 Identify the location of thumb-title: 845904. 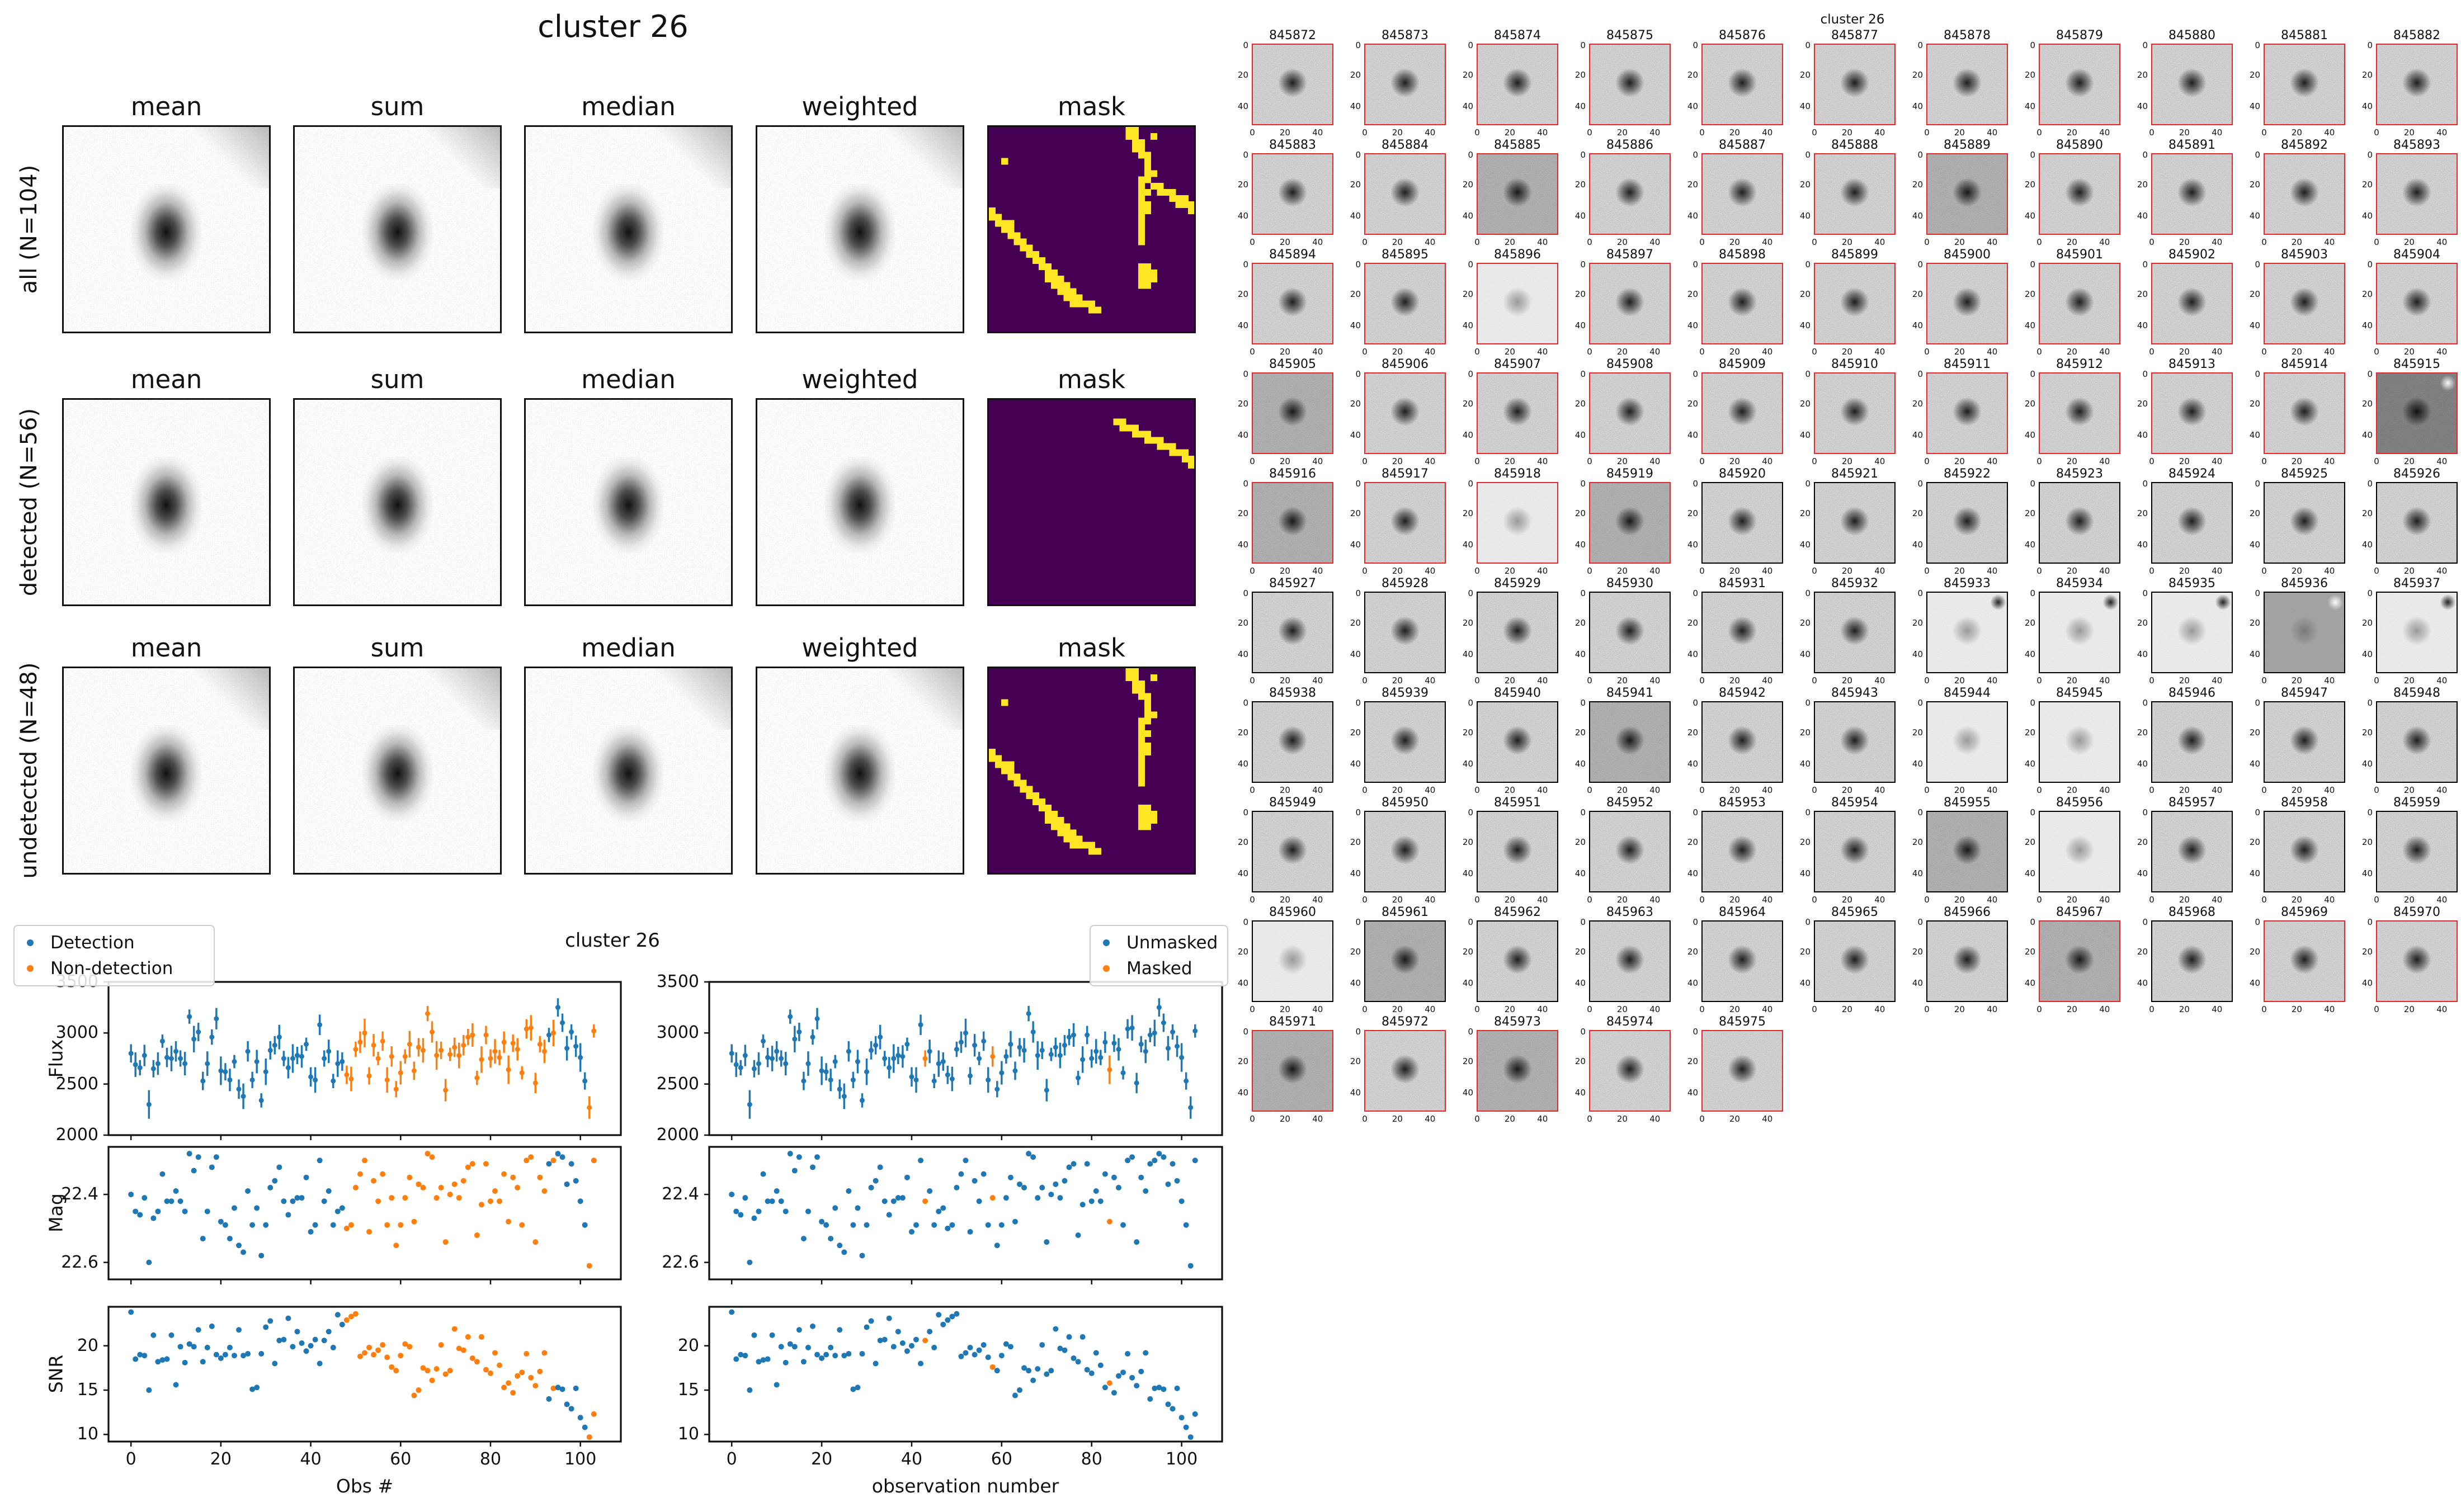
(2416, 255).